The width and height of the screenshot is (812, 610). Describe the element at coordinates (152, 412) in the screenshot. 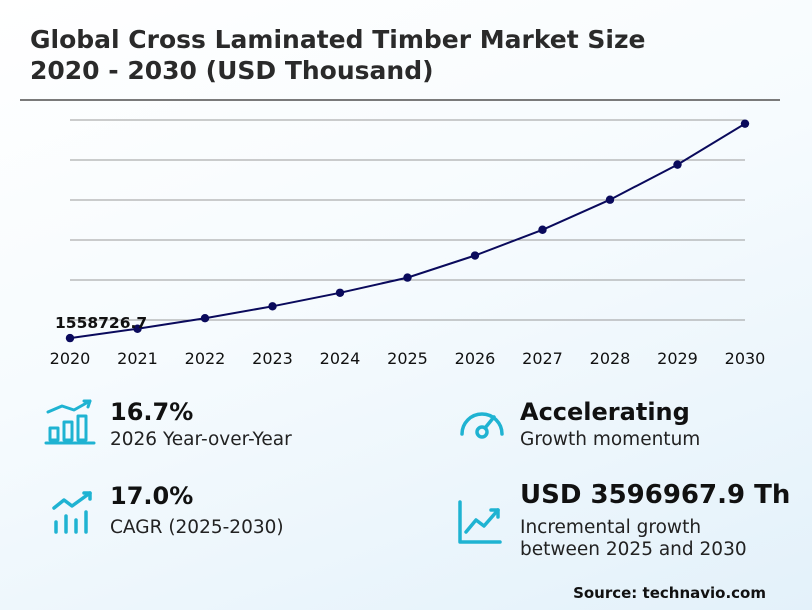

I see `stat-yoy-value: 16.7%` at that location.